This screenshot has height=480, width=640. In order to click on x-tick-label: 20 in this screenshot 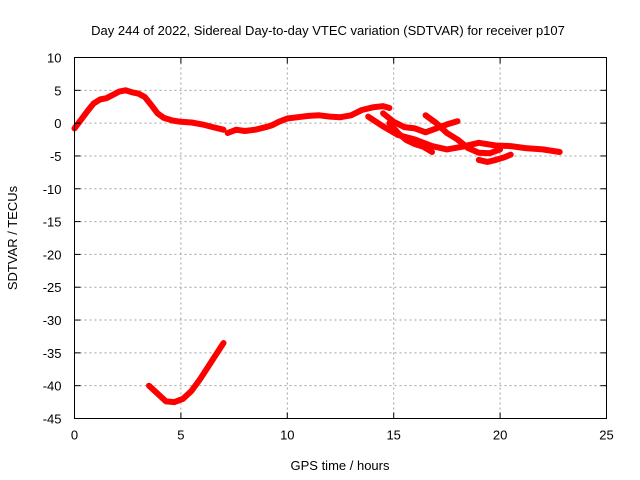, I will do `click(500, 435)`.